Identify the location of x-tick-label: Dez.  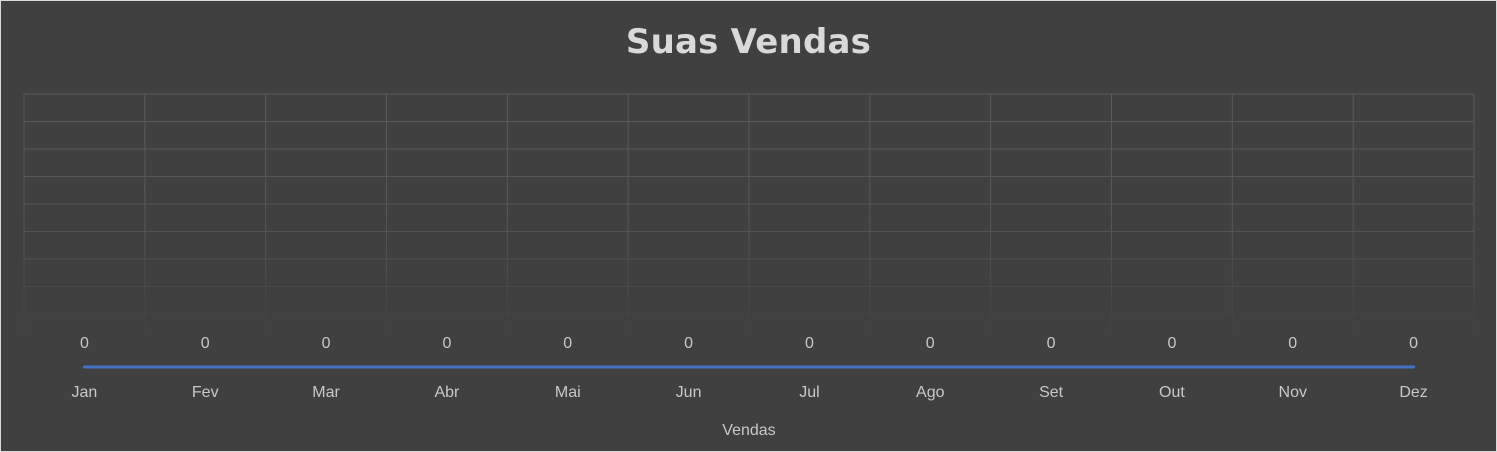
(1413, 392).